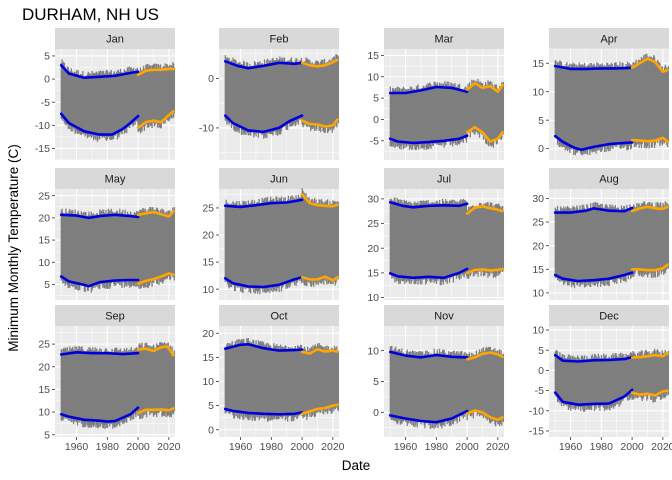 The height and width of the screenshot is (480, 672). What do you see at coordinates (609, 315) in the screenshot?
I see `strip-dec` at bounding box center [609, 315].